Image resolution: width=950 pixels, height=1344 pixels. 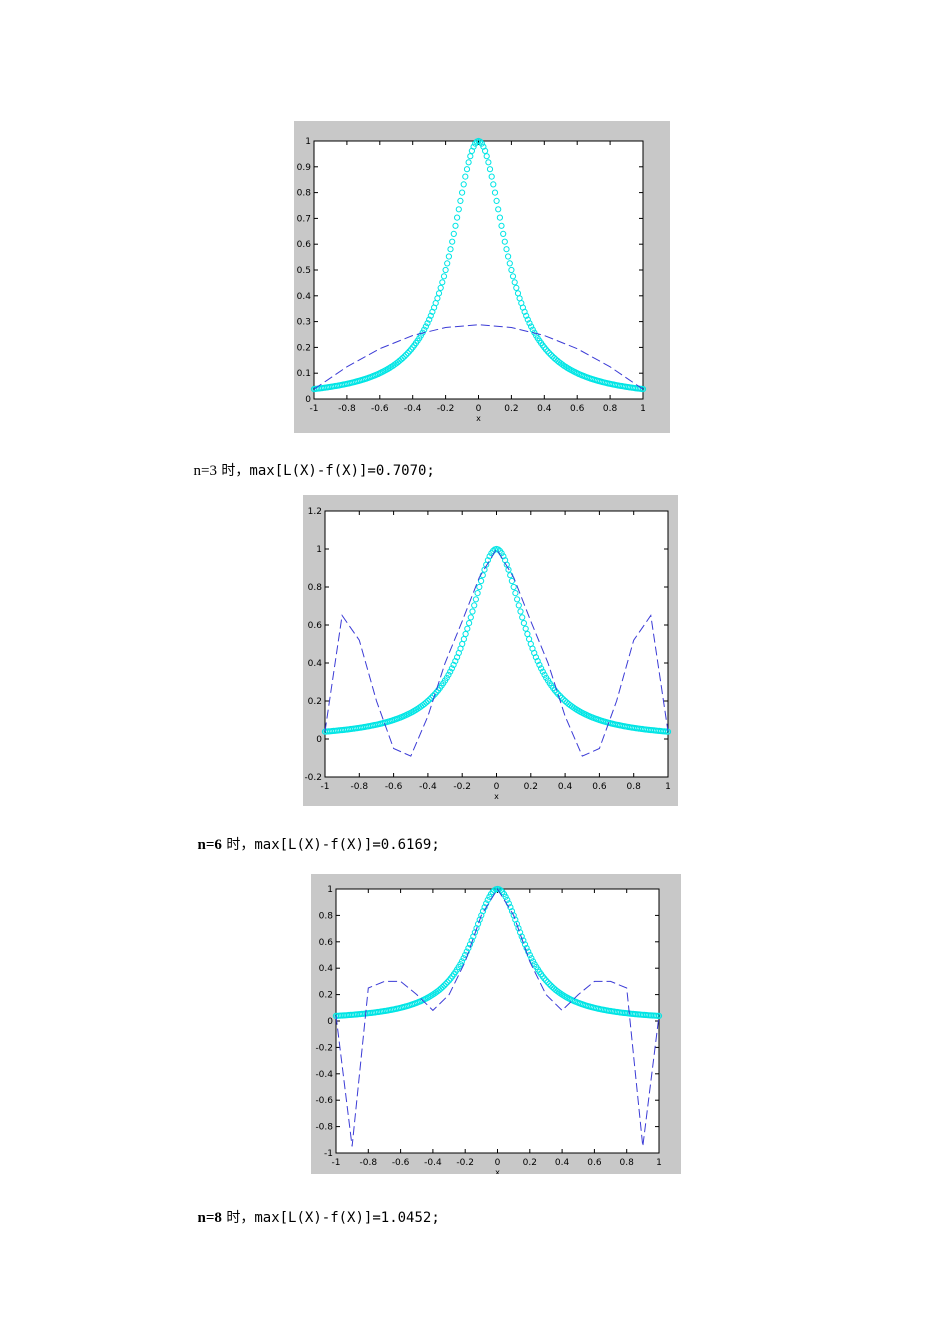 I want to click on x-tick-label: -1, so click(x=325, y=787).